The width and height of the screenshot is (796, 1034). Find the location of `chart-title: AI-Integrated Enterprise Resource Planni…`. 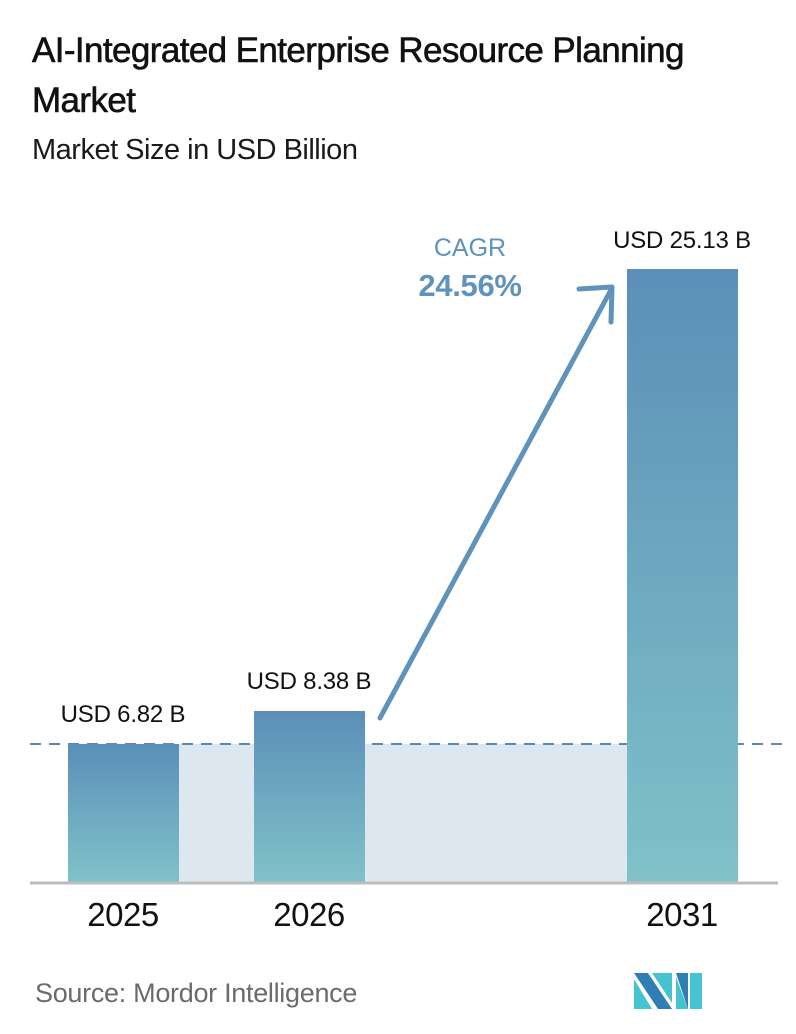

chart-title: AI-Integrated Enterprise Resource Planni… is located at coordinates (358, 76).